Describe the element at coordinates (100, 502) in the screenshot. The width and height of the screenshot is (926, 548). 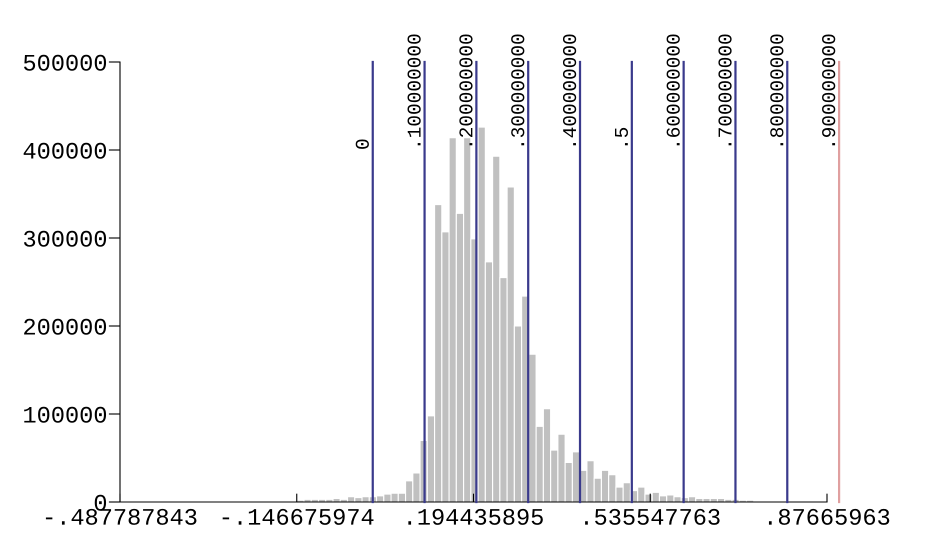
I see `y-tick-label: 0` at that location.